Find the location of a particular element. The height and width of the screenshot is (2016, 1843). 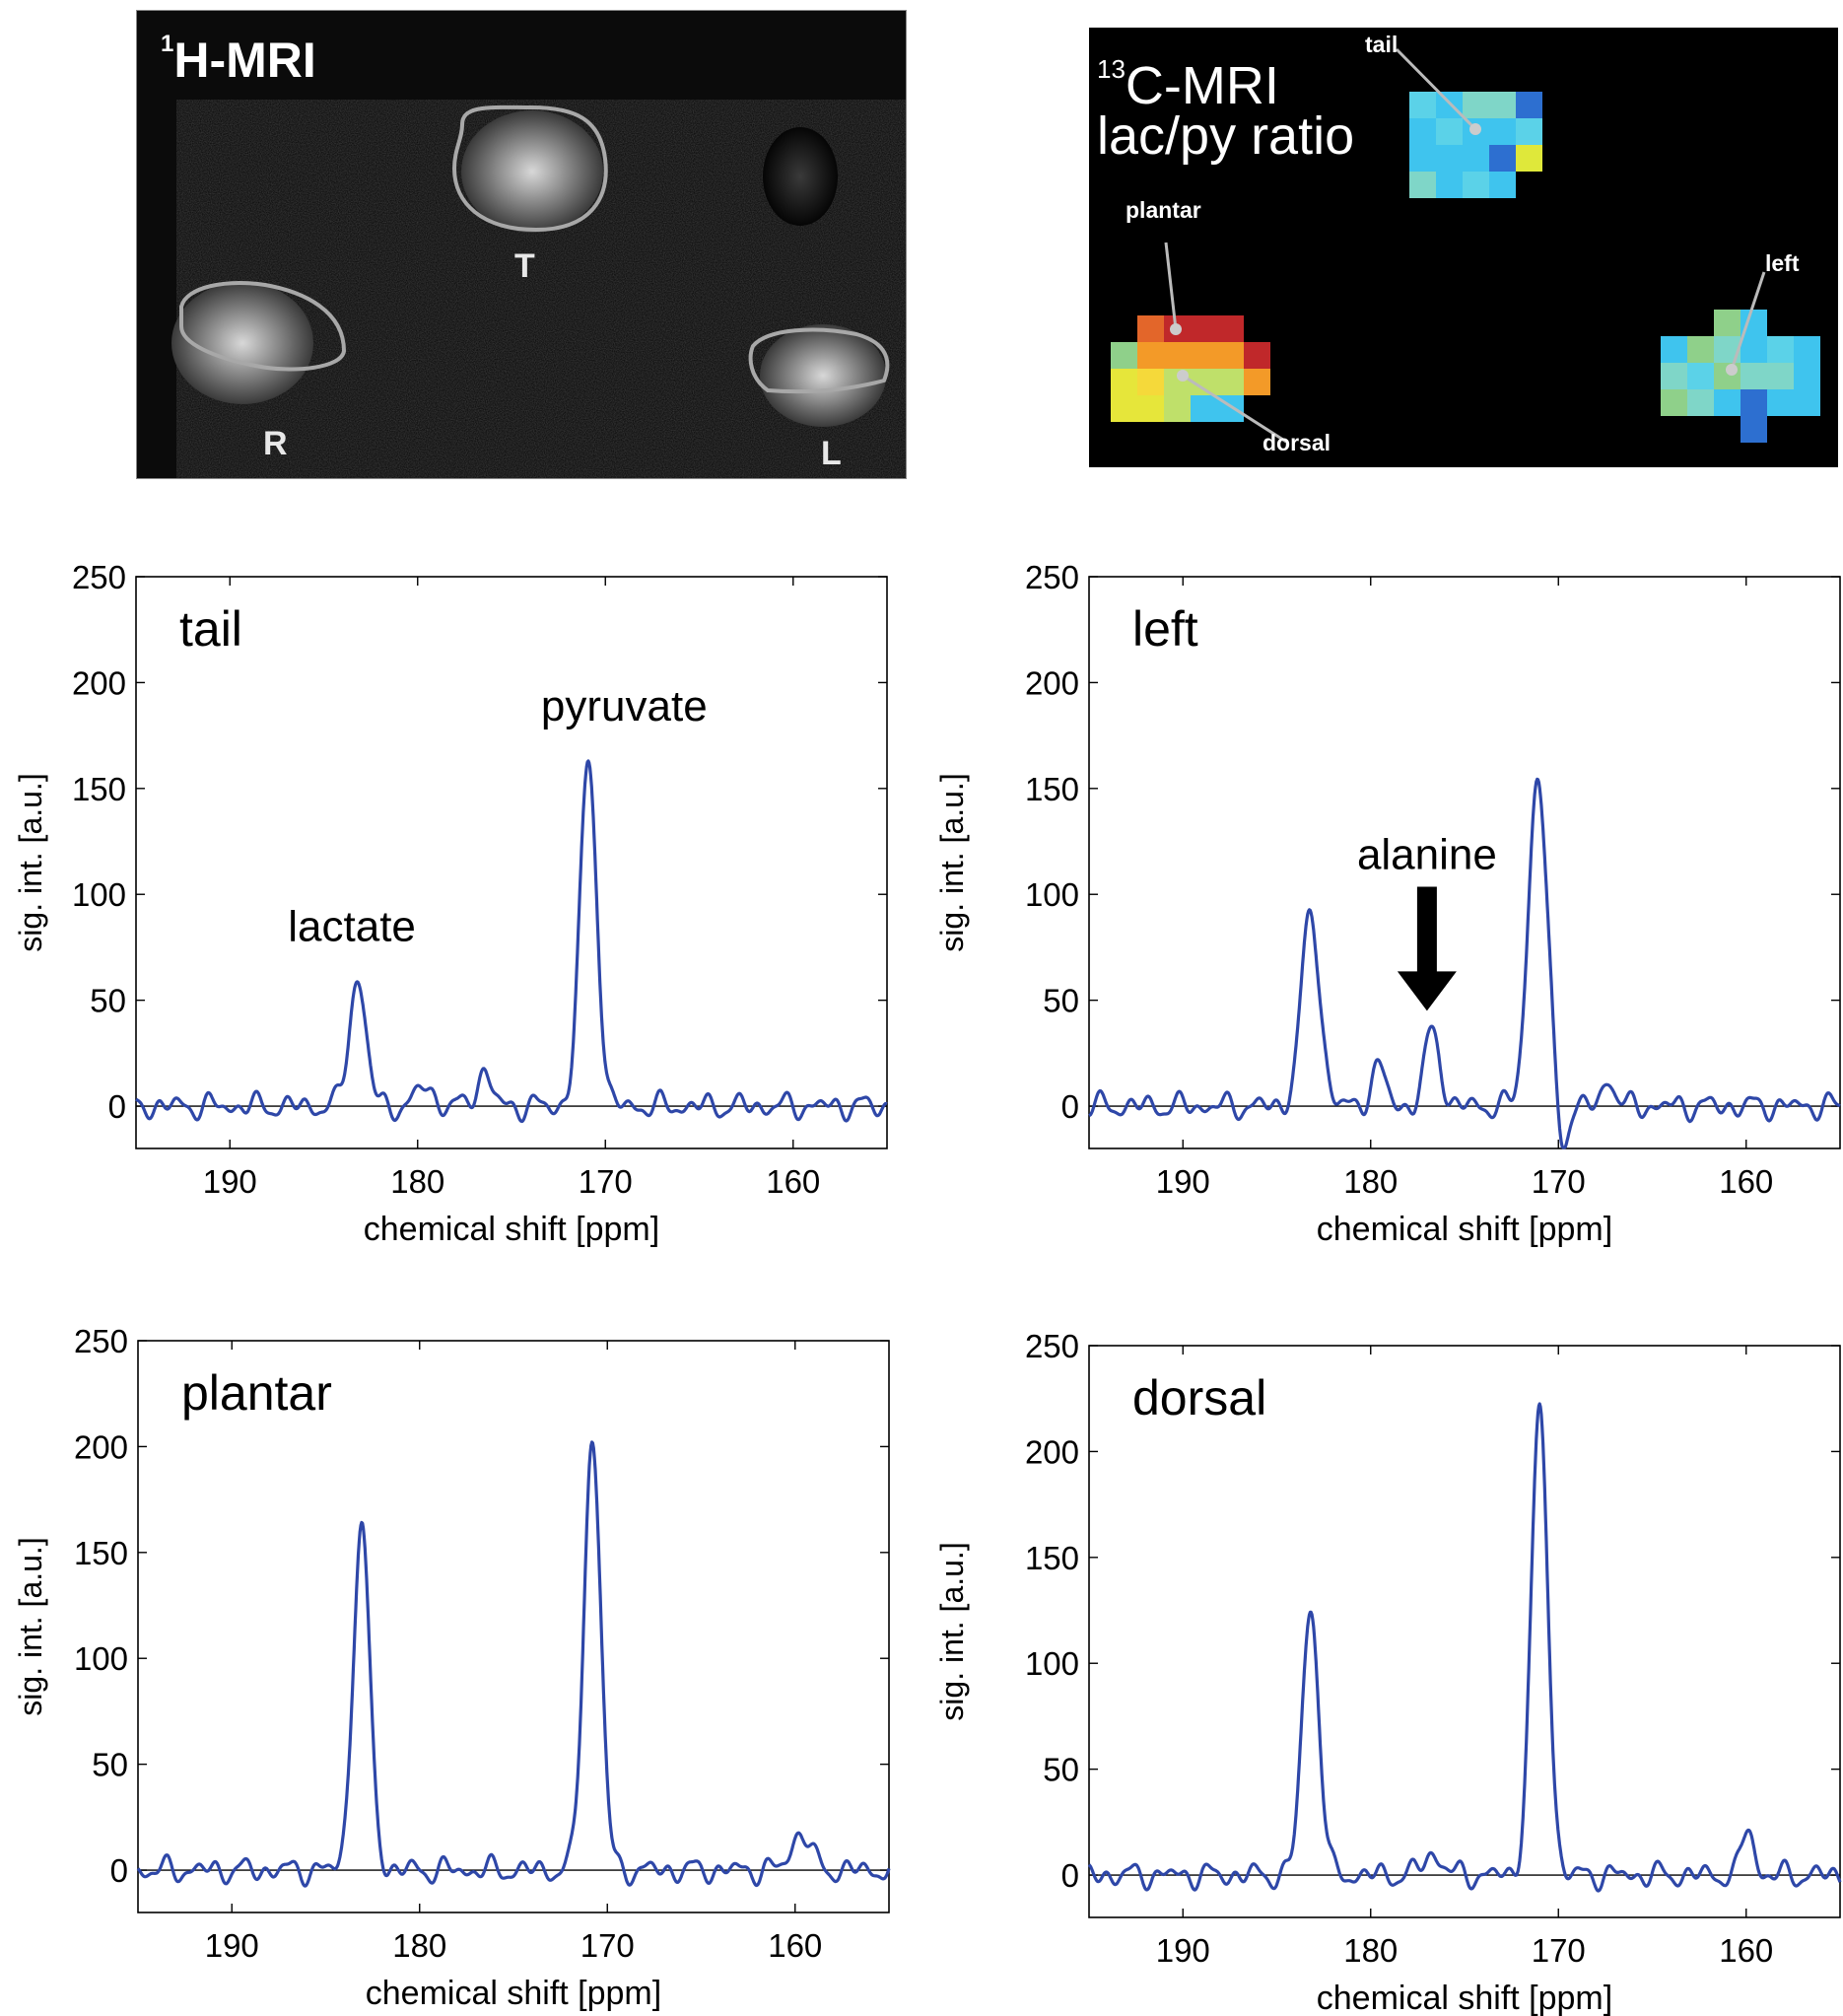

h-mri-image: 1H-MRI T R L is located at coordinates (521, 244).